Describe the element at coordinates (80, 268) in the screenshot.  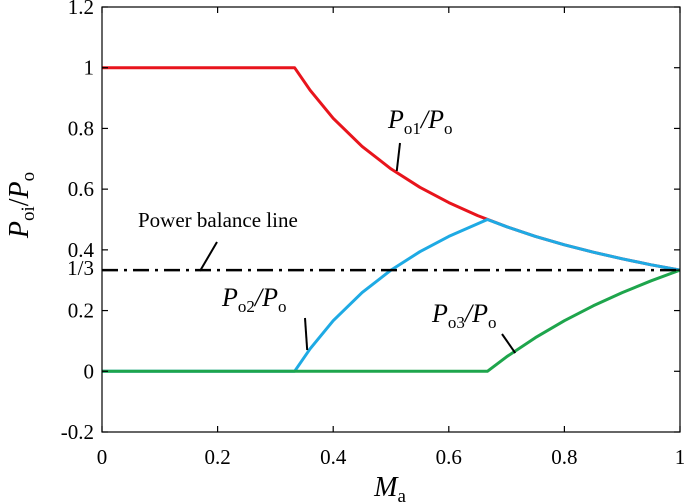
I see `y-tick-label-3: 1/3` at that location.